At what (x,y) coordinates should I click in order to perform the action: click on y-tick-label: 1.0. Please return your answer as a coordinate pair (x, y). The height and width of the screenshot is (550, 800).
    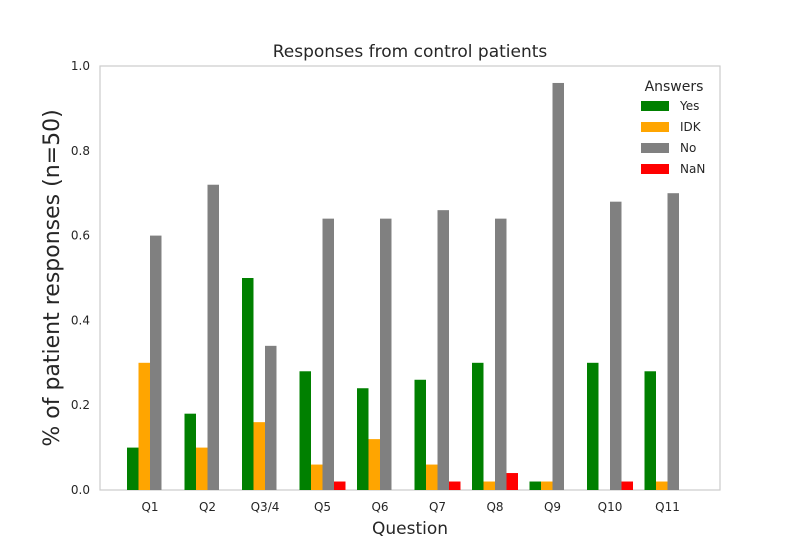
    Looking at the image, I should click on (80, 66).